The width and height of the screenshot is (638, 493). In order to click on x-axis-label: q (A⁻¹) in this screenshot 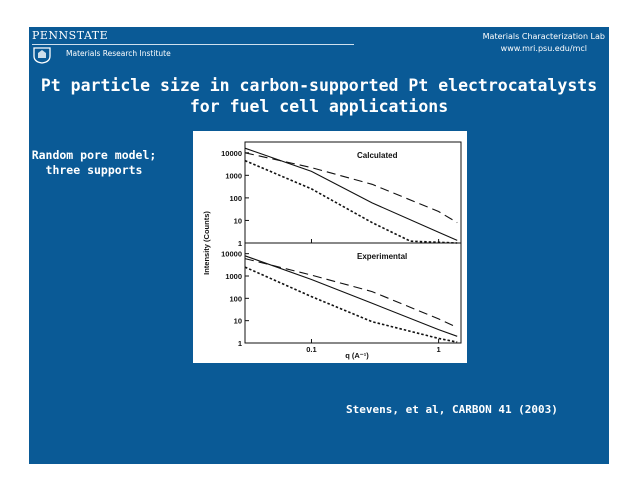, I will do `click(357, 355)`.